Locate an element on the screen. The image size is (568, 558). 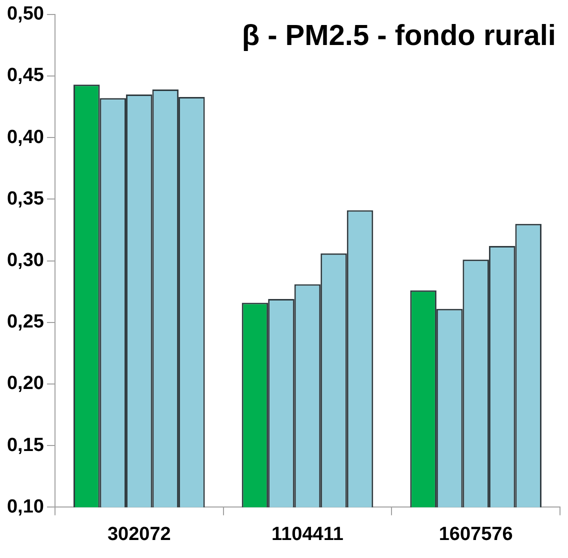
y-tick-label: 0,35 is located at coordinates (25, 199).